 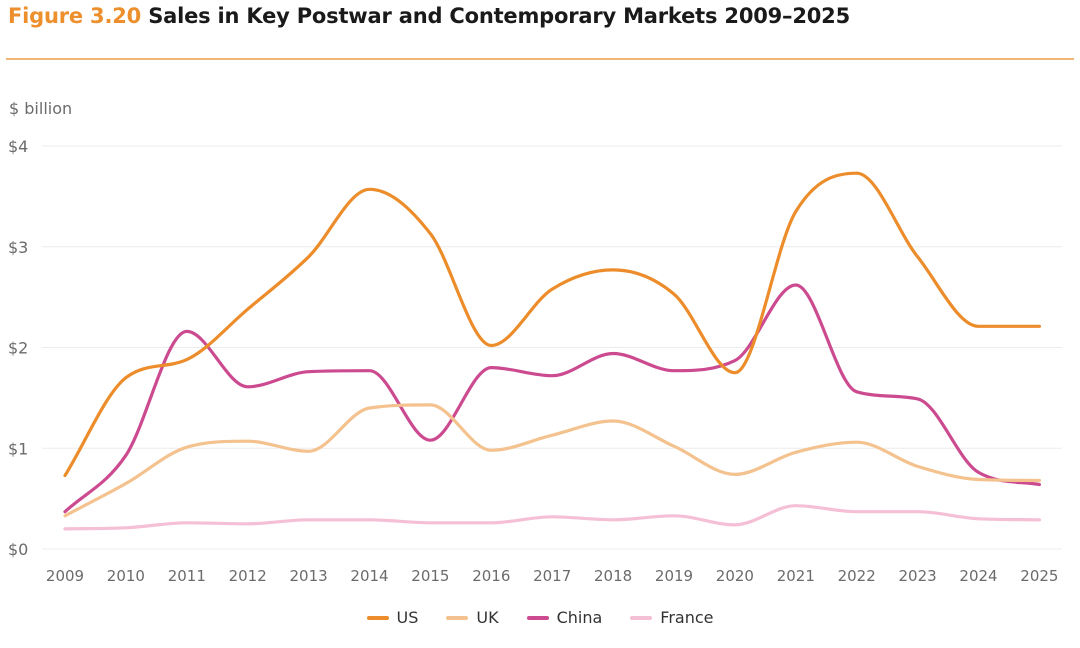 I want to click on x-tick-label: 2024, so click(x=978, y=576).